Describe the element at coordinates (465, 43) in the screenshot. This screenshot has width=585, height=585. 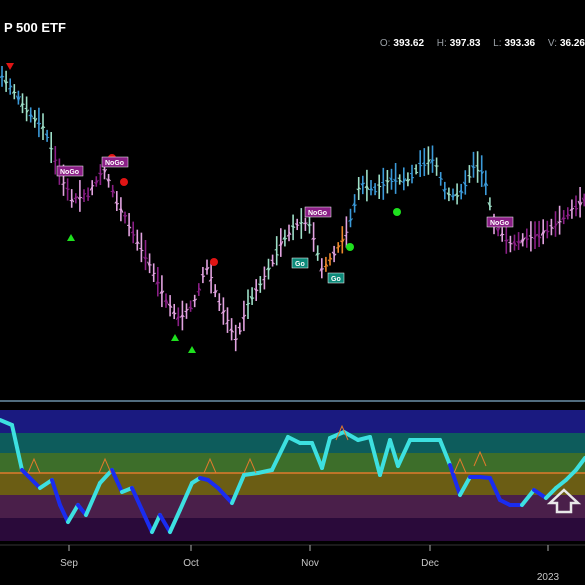
I see `high-value: 397.83` at that location.